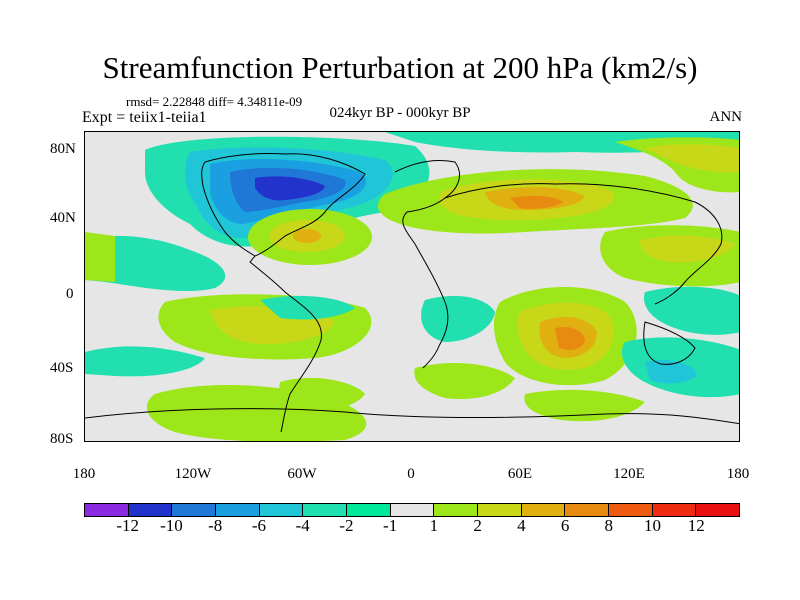  Describe the element at coordinates (84, 474) in the screenshot. I see `lon-tick-180w: 180` at that location.